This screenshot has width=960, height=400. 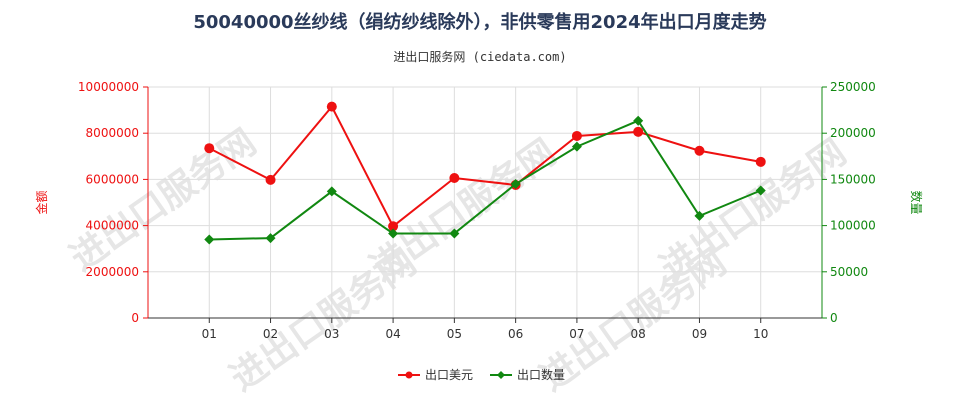 What do you see at coordinates (449, 375) in the screenshot?
I see `legend-label-1: 出口美元` at bounding box center [449, 375].